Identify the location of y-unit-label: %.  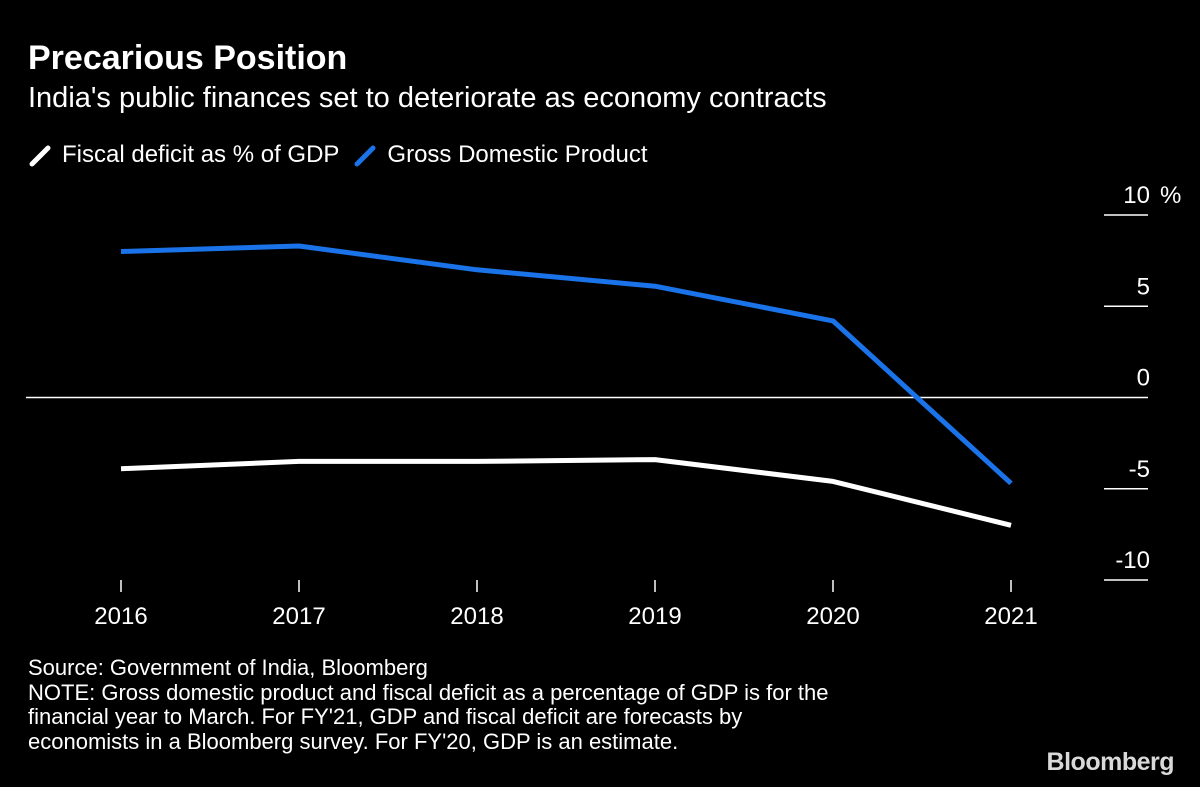
(1170, 195).